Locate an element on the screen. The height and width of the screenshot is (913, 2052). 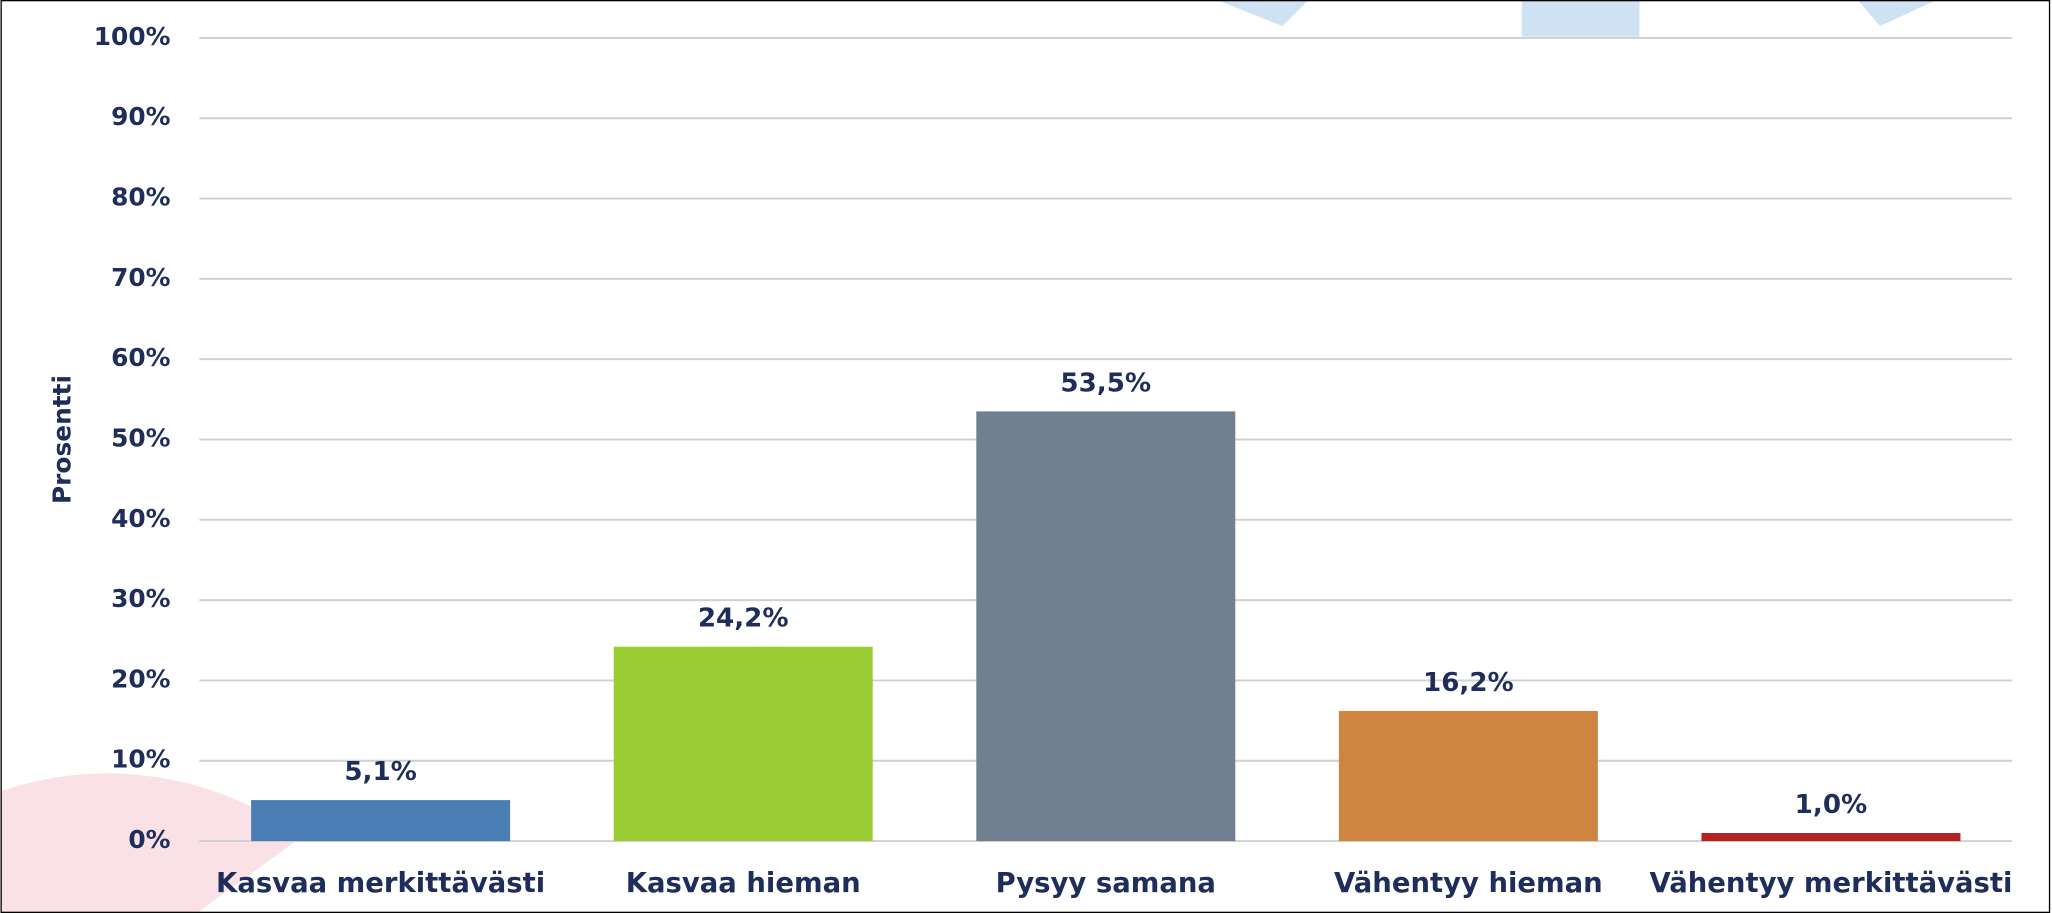
y-tick-label: 40% is located at coordinates (141, 518).